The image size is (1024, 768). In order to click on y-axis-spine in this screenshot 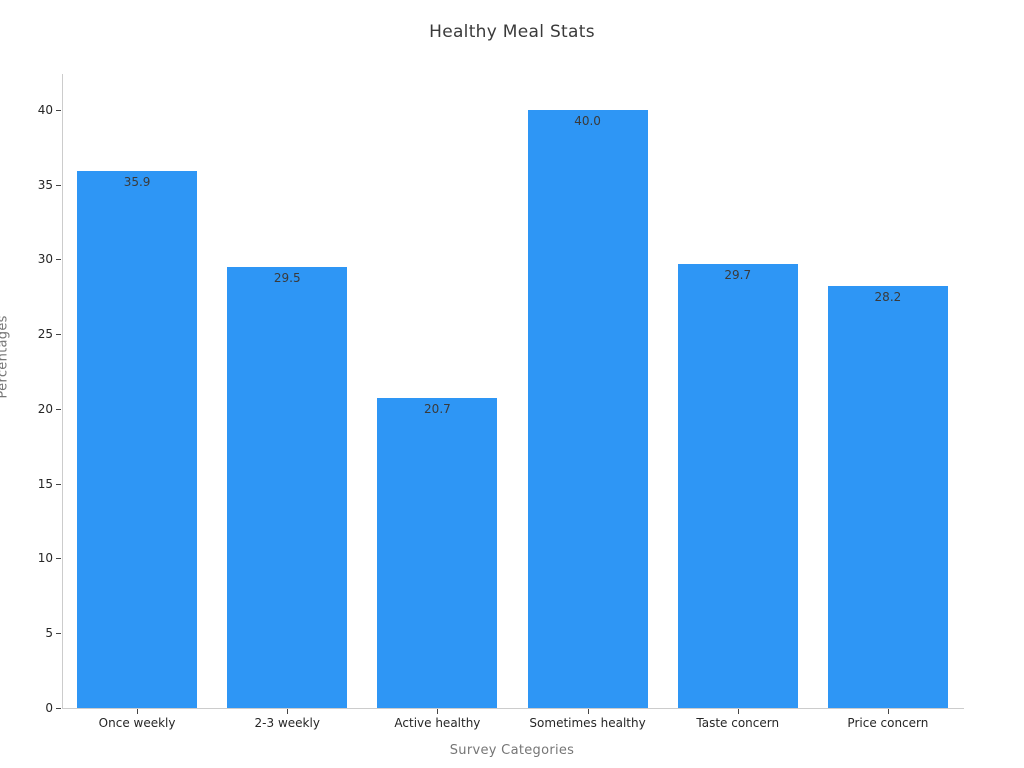, I will do `click(62, 391)`.